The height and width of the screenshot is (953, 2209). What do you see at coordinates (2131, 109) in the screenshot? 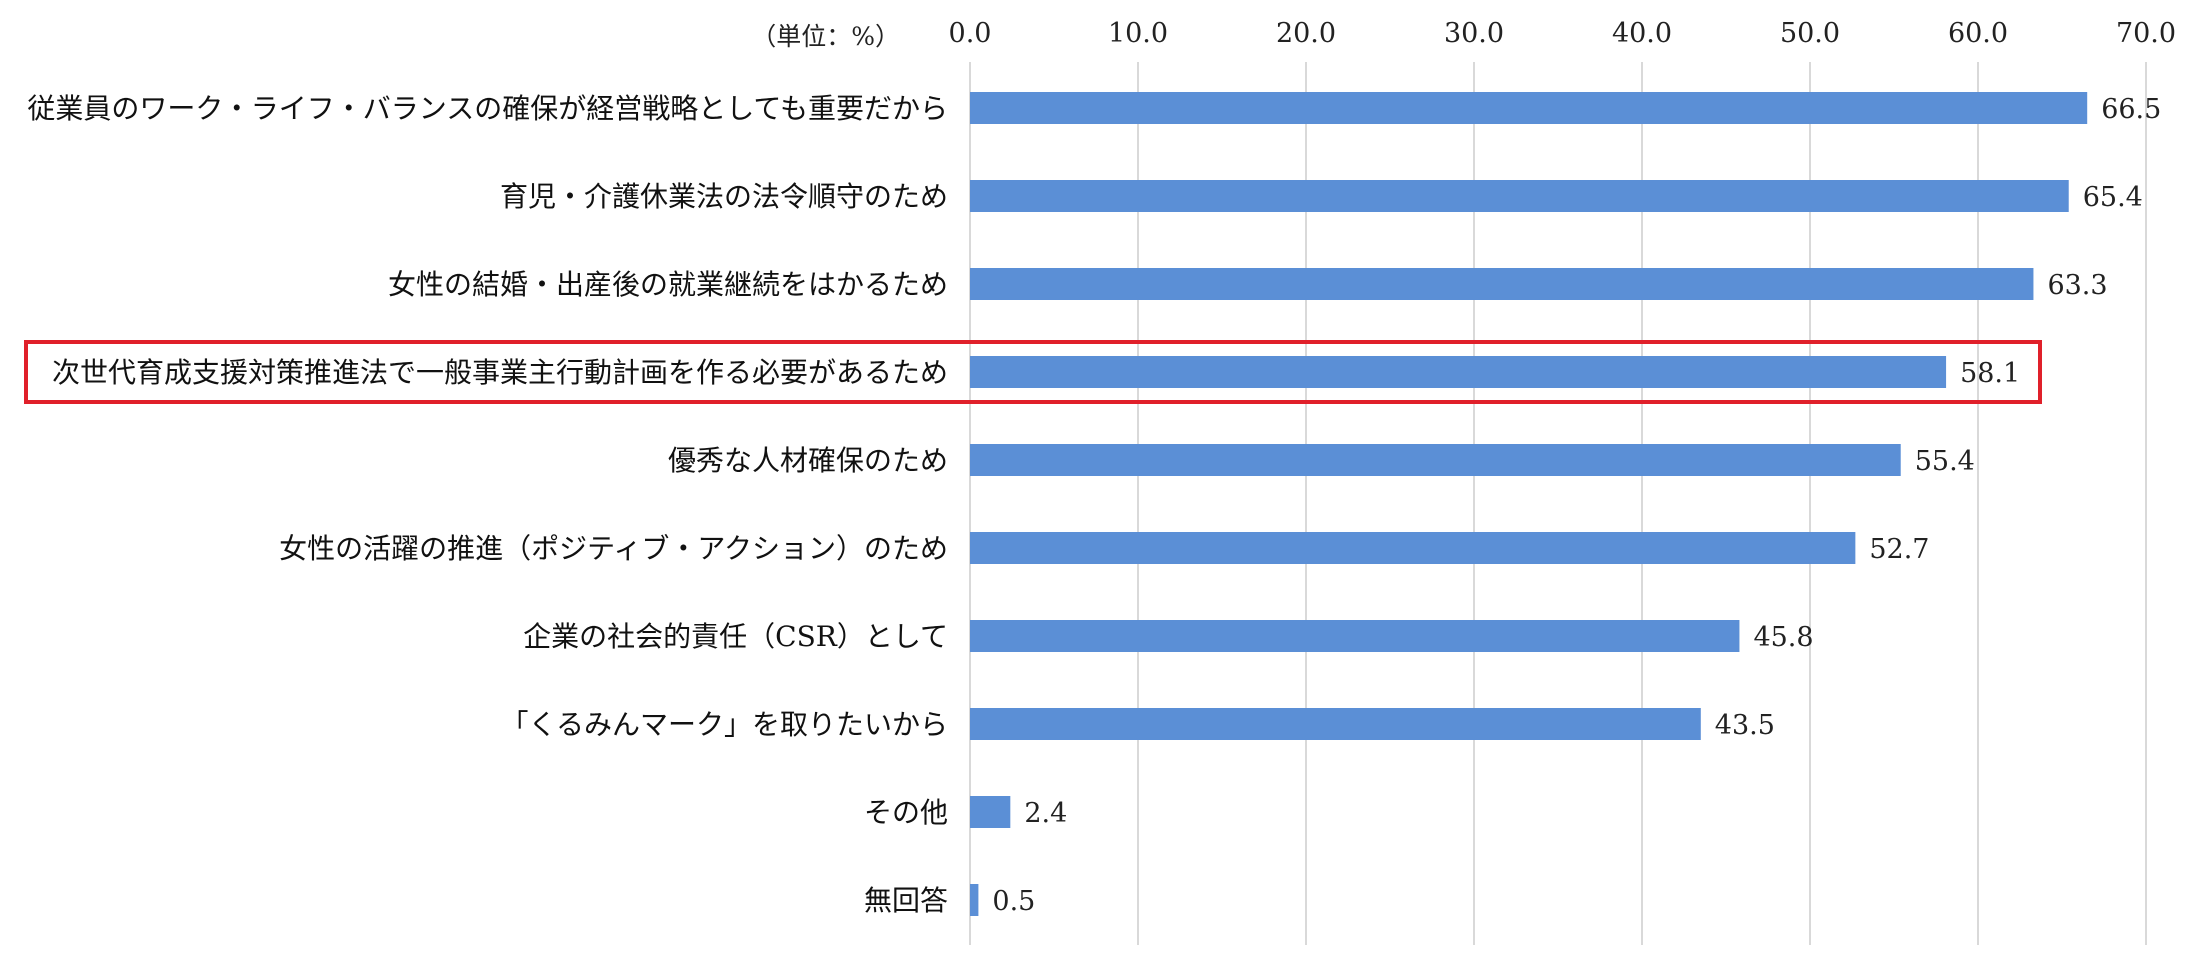
I see `value-label: 66.5` at bounding box center [2131, 109].